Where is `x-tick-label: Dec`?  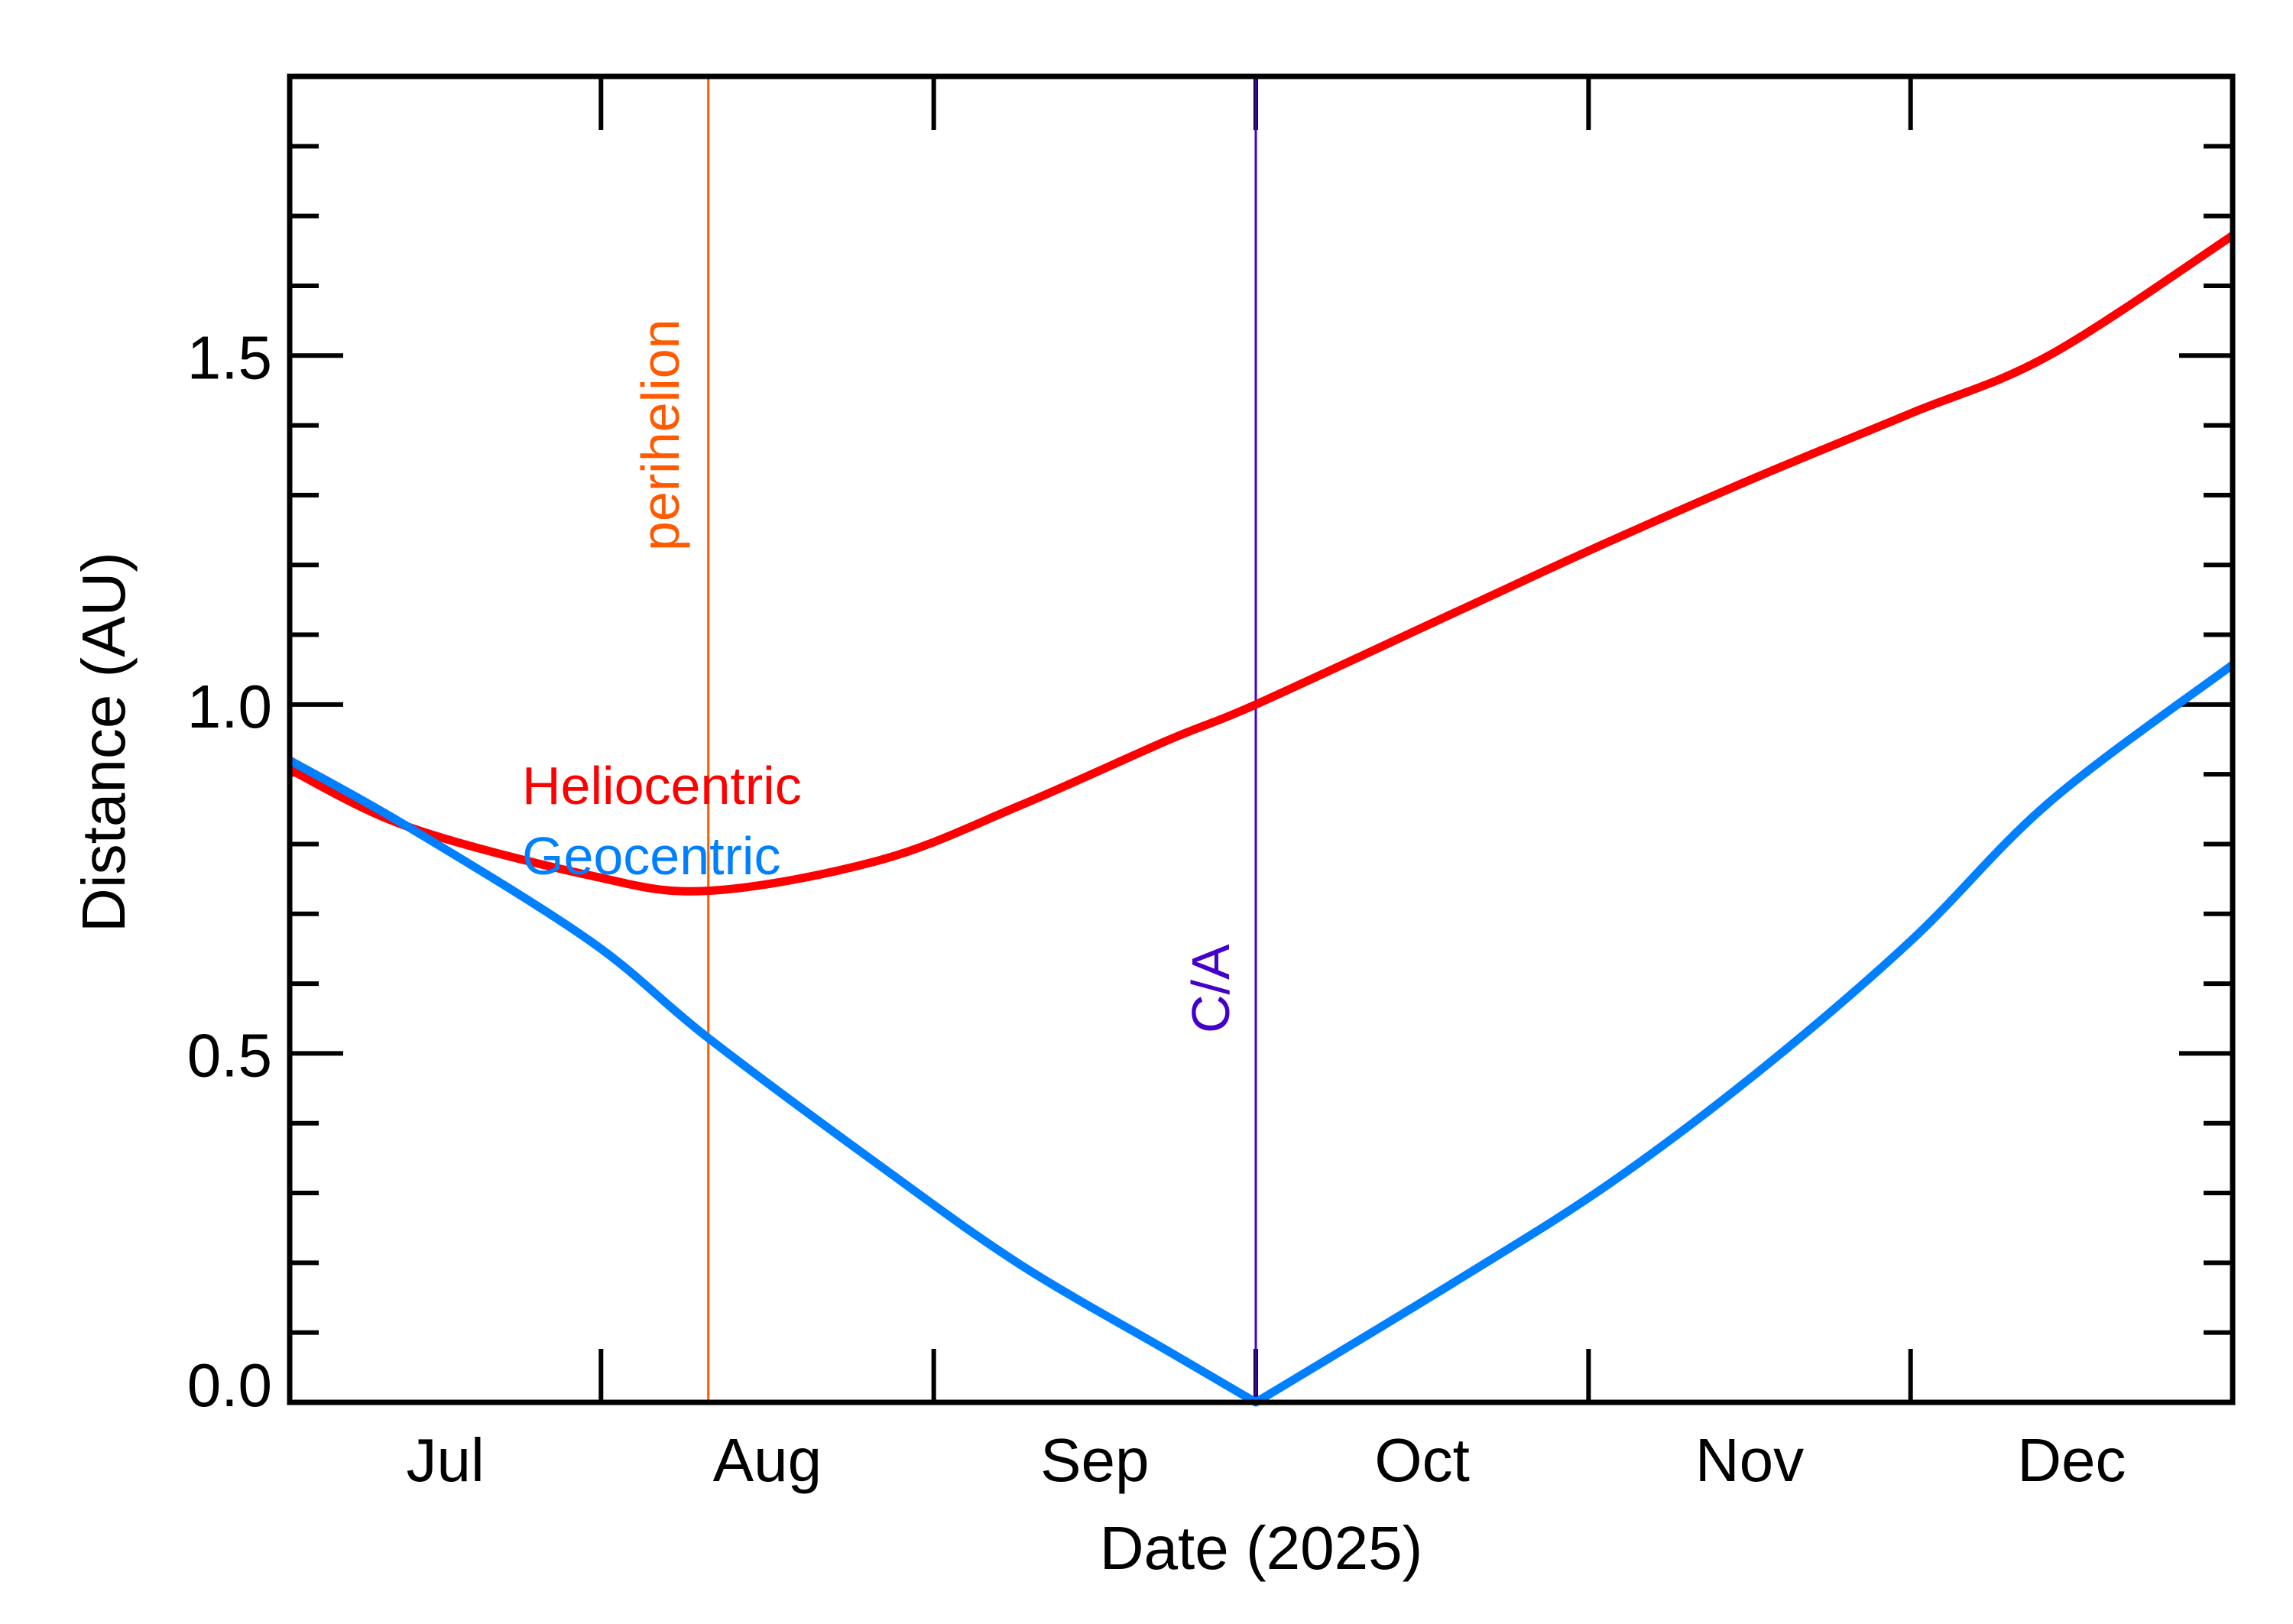 x-tick-label: Dec is located at coordinates (2071, 1460).